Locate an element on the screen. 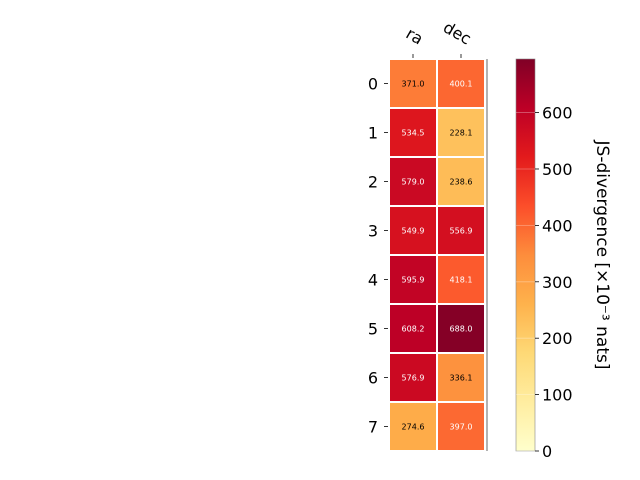 The width and height of the screenshot is (640, 480). cell-value-label: 556.9 is located at coordinates (461, 231).